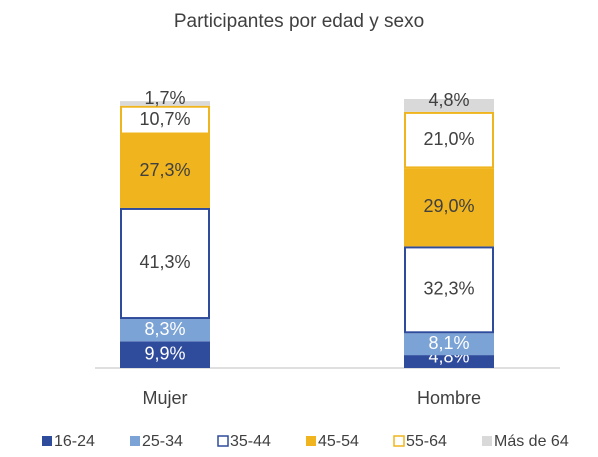 The image size is (598, 457). Describe the element at coordinates (162, 441) in the screenshot. I see `legend-label: 25-34` at that location.